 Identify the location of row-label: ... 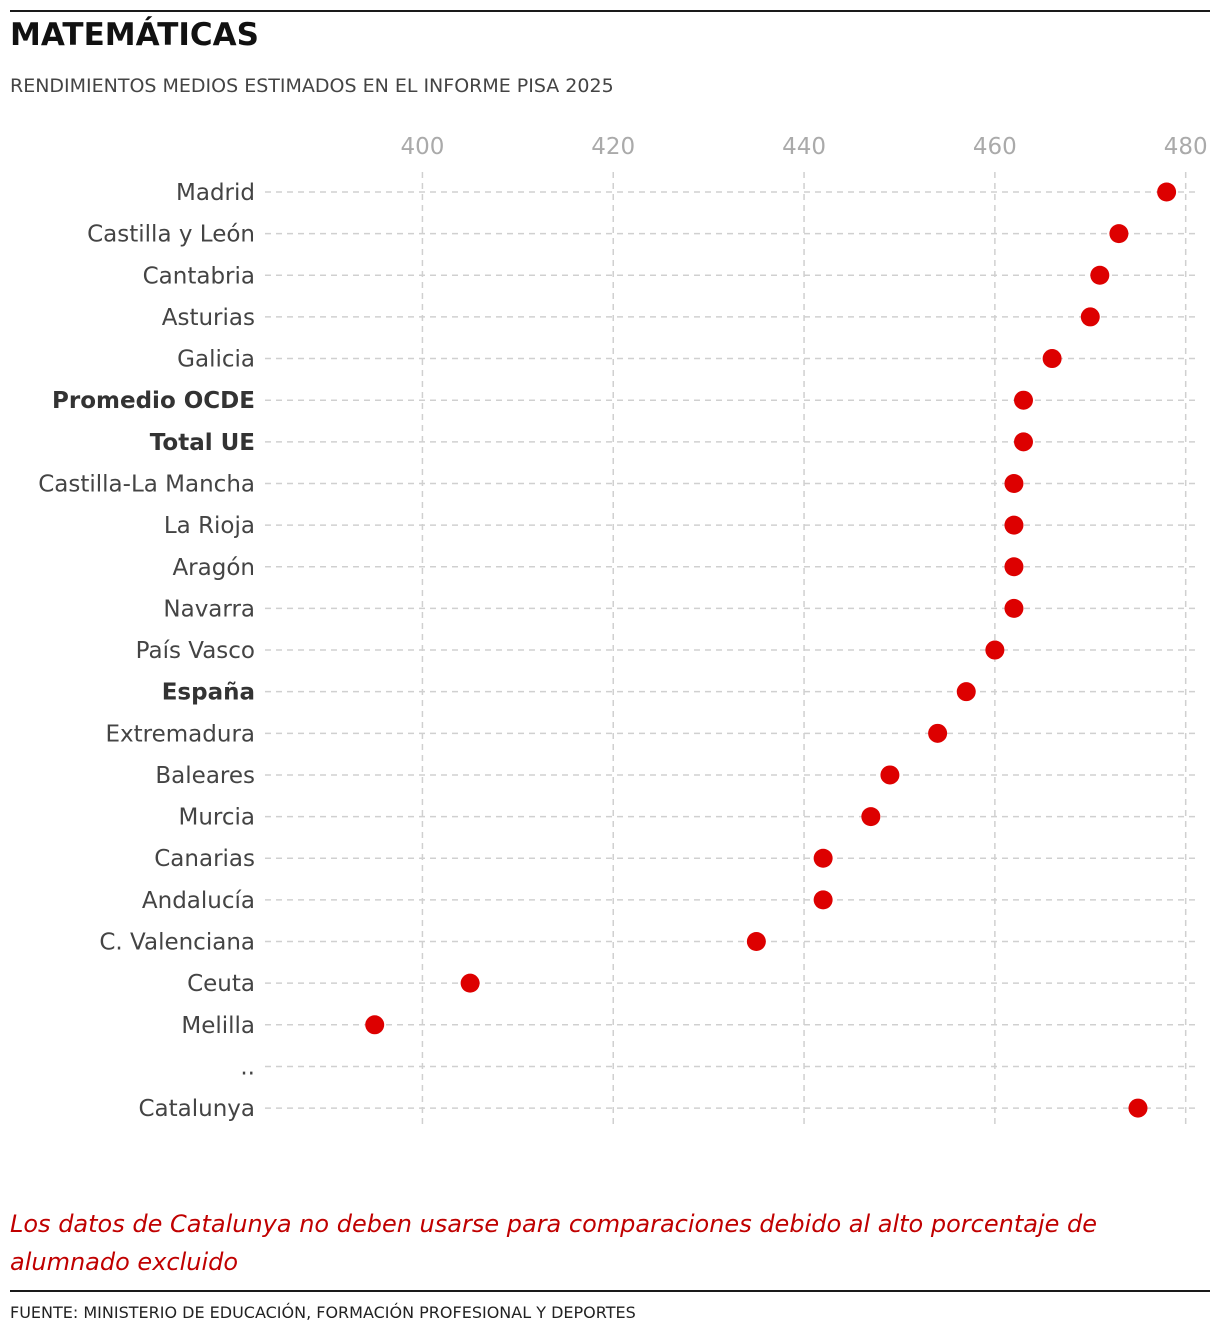
(247, 1067).